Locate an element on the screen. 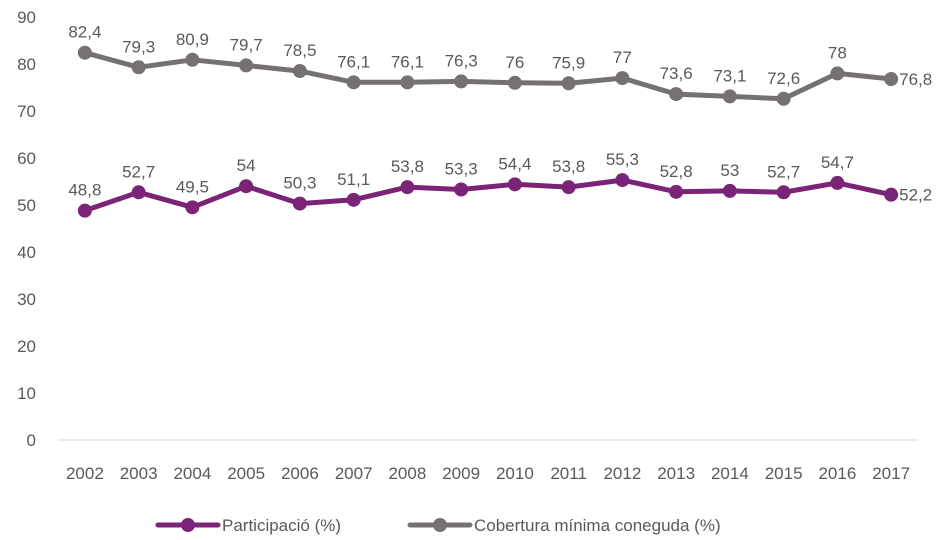 This screenshot has height=540, width=948. data-label: 48,8 is located at coordinates (84, 190).